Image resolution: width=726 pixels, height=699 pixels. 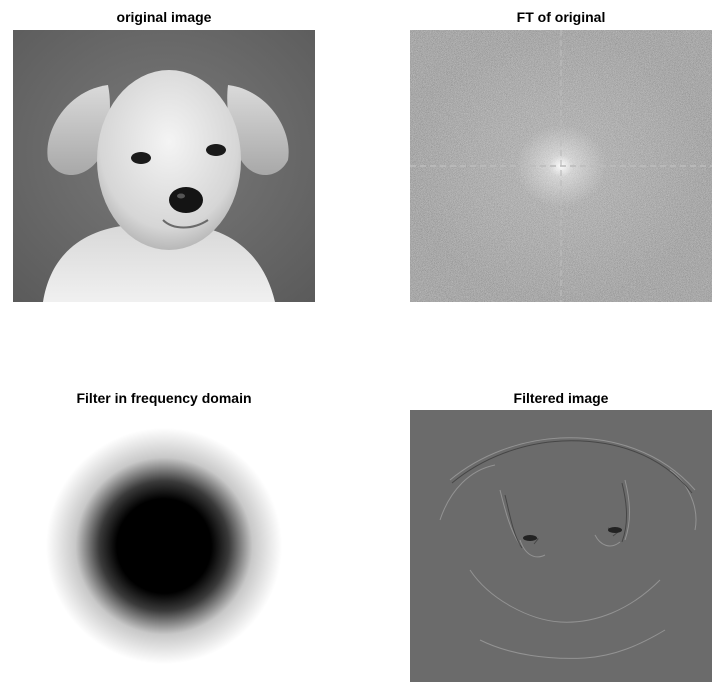 I want to click on filtered-title: Filtered image, so click(x=561, y=398).